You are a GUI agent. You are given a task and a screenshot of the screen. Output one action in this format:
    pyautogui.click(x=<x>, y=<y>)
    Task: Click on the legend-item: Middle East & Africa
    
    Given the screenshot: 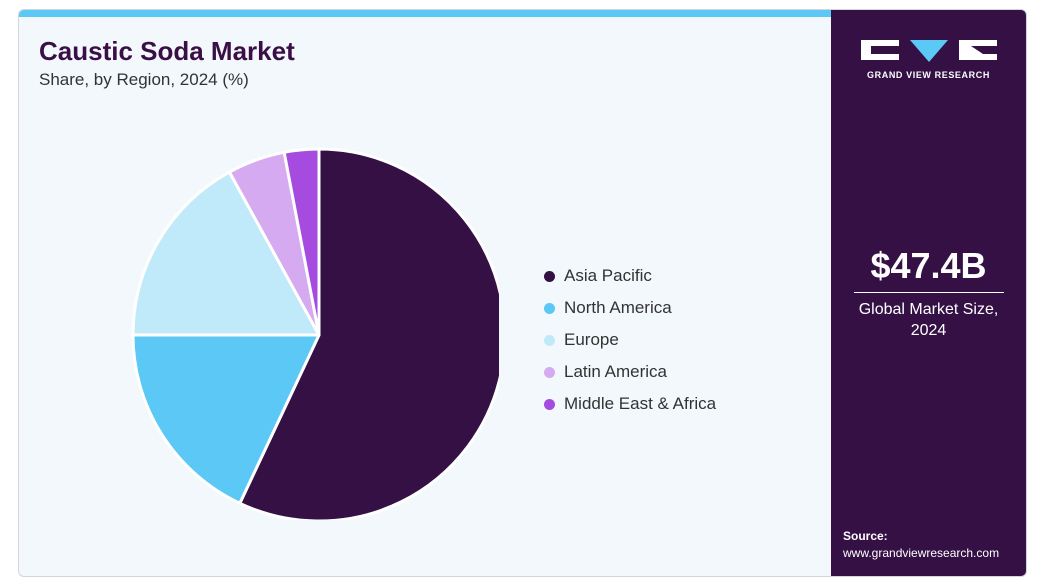 What is the action you would take?
    pyautogui.click(x=630, y=404)
    